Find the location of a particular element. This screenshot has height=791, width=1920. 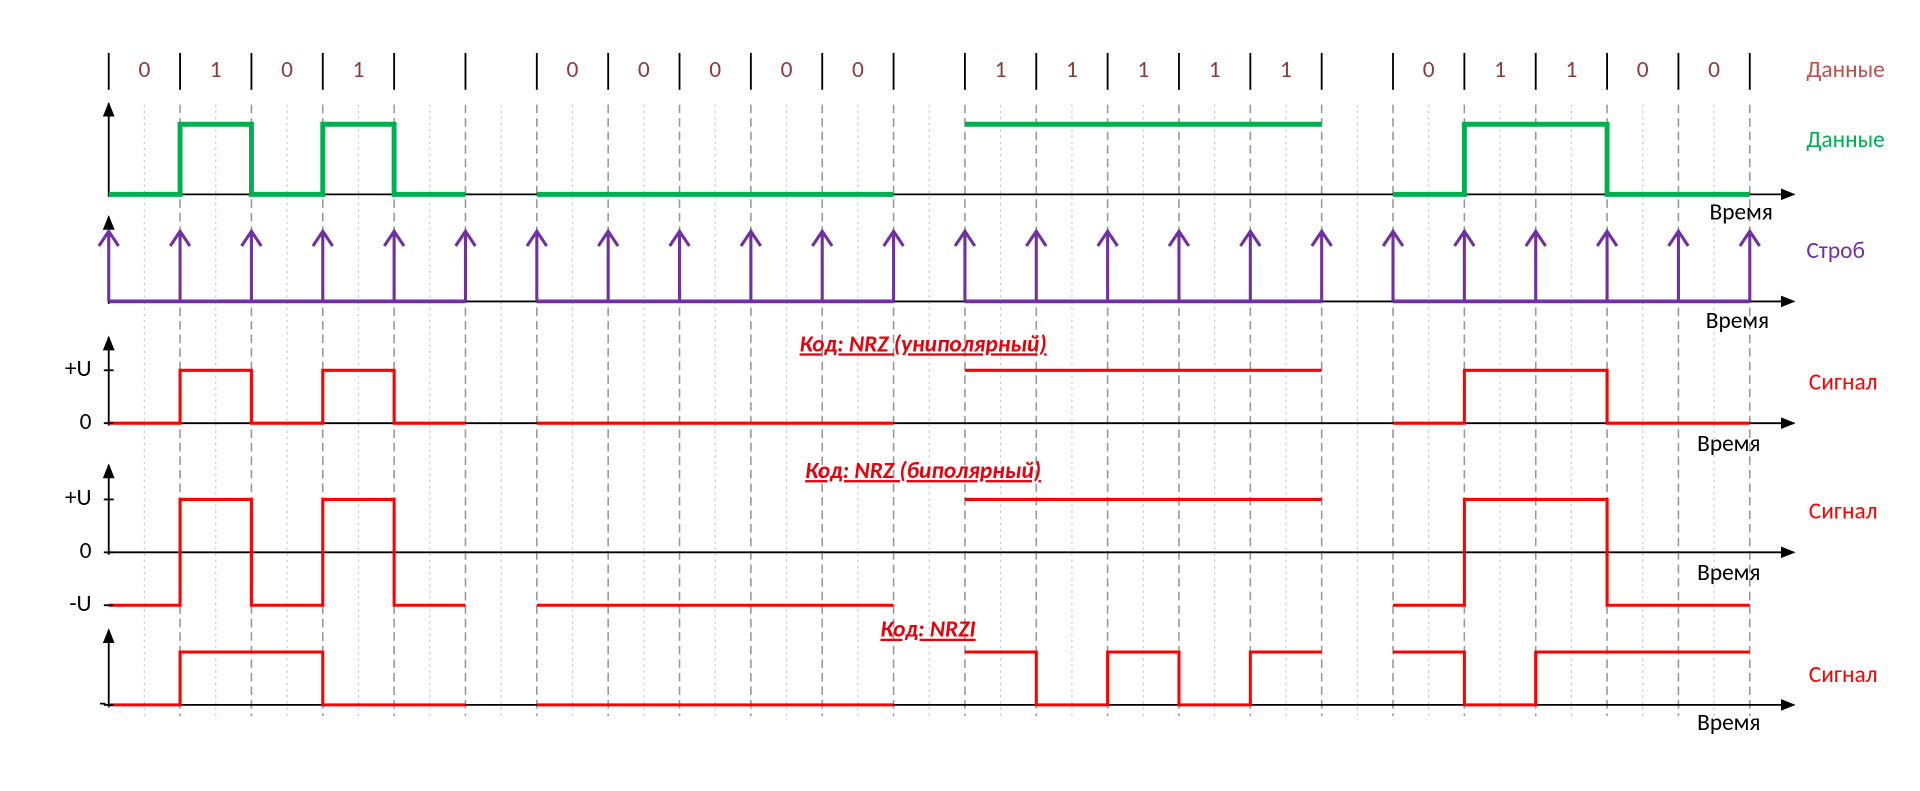

code-title: Код: NRZ (биполярный) is located at coordinates (923, 471).